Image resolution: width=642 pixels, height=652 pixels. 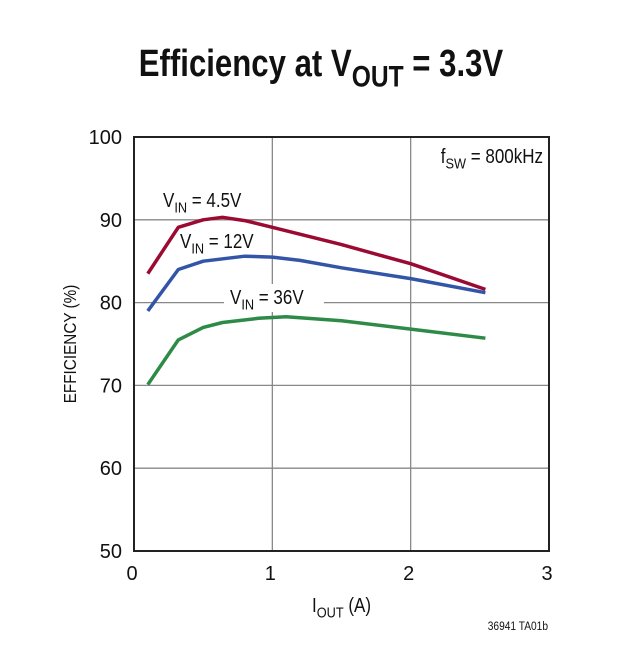 I want to click on y-tick-label: 70, so click(x=111, y=386).